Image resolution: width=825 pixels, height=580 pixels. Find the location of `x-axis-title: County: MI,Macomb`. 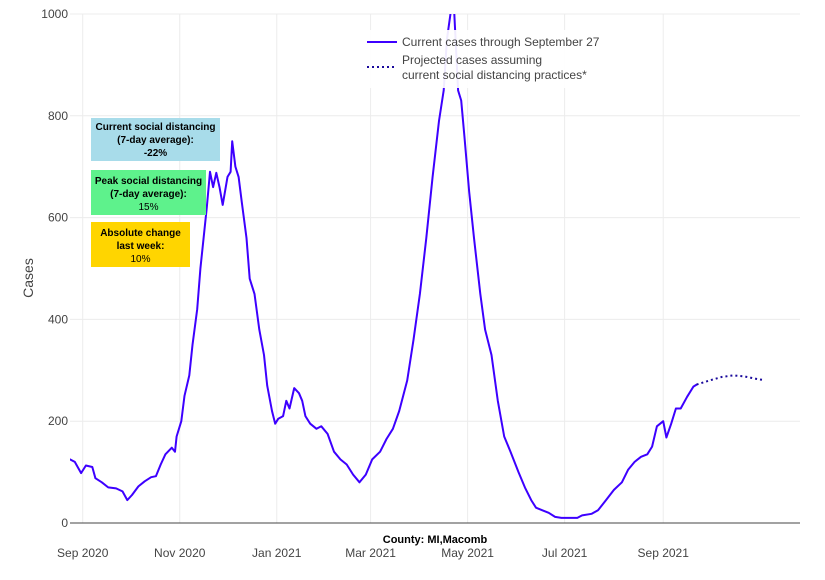

x-axis-title: County: MI,Macomb is located at coordinates (435, 540).